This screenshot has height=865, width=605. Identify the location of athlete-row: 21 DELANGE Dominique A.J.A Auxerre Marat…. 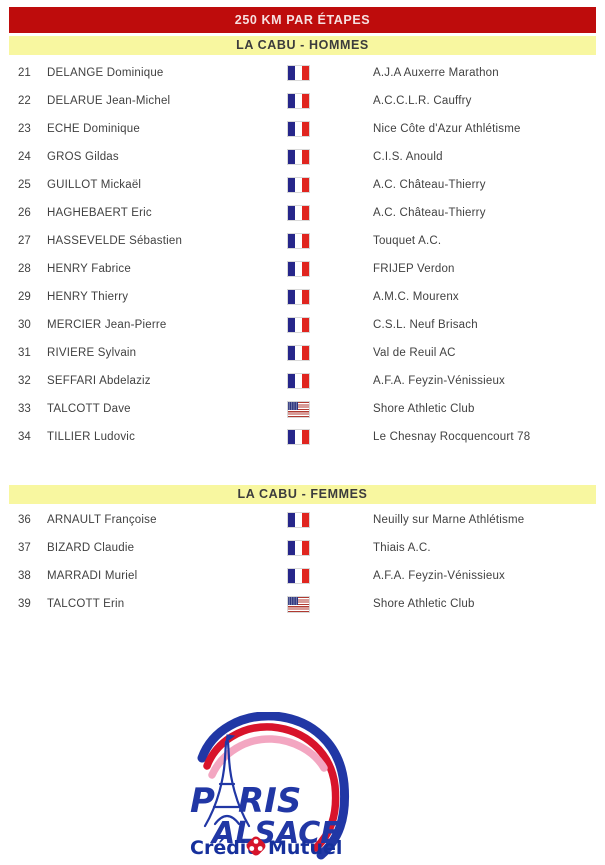
(302, 73).